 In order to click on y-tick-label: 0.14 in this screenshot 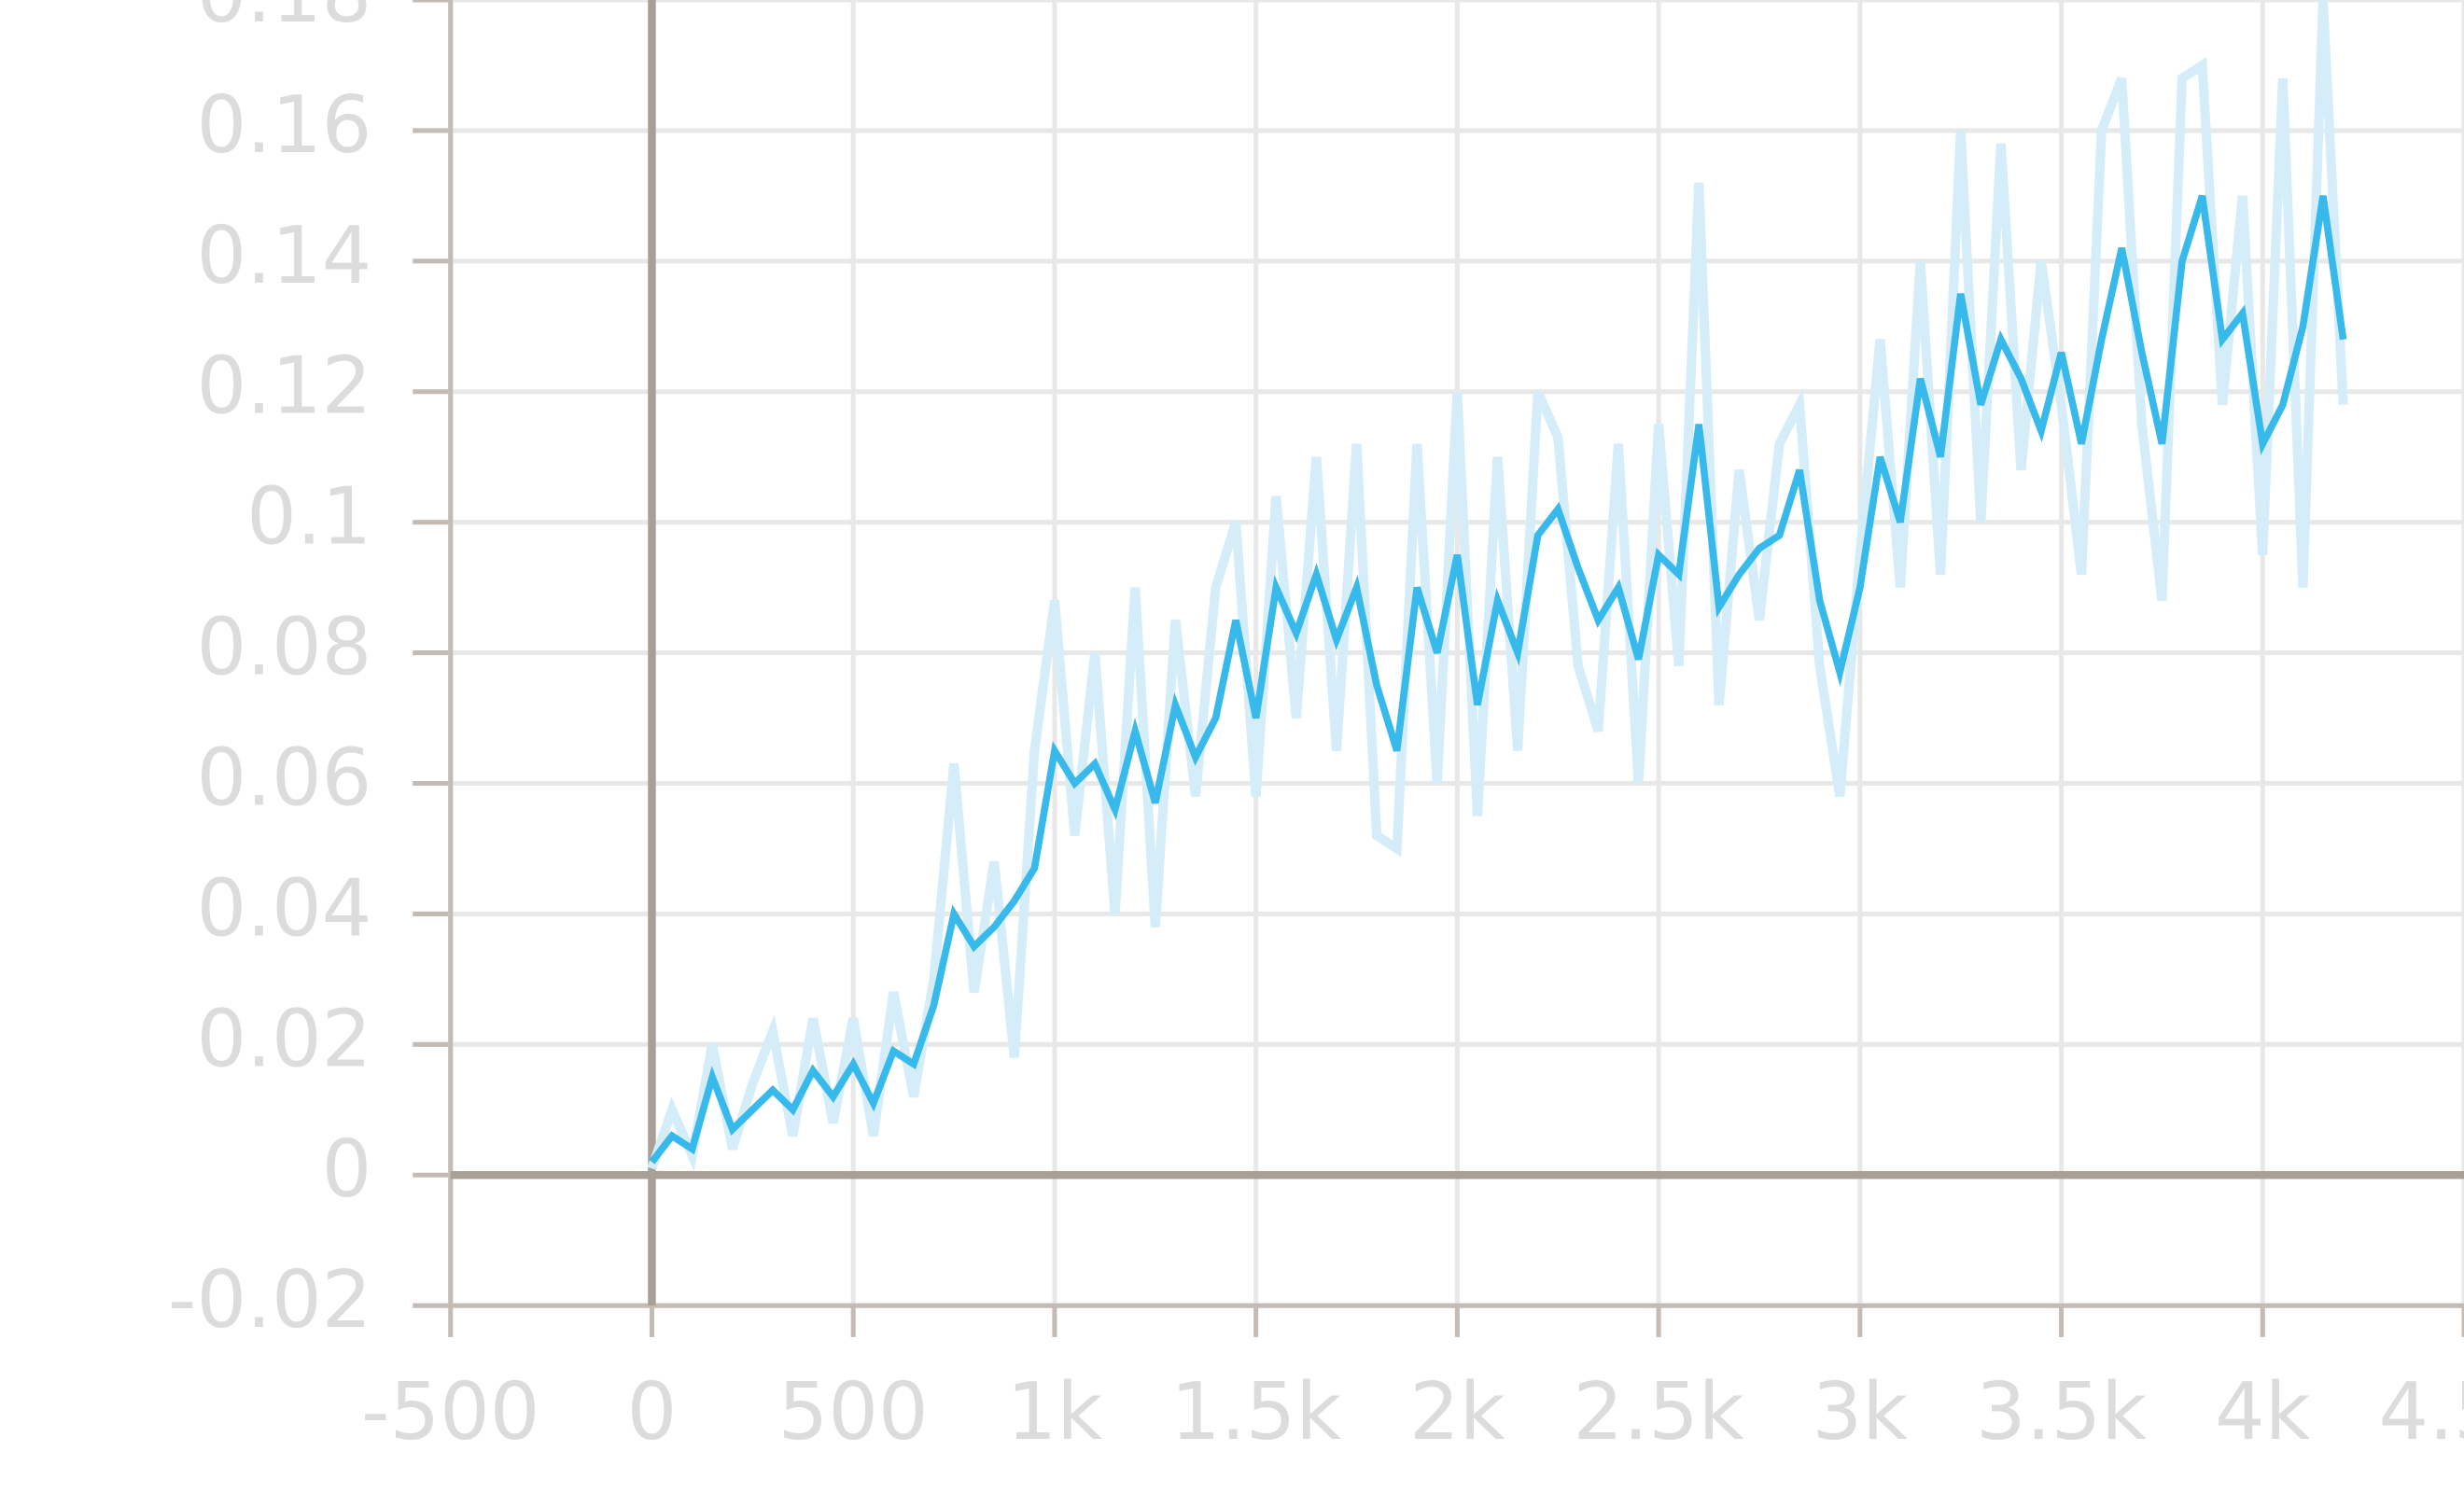, I will do `click(283, 256)`.